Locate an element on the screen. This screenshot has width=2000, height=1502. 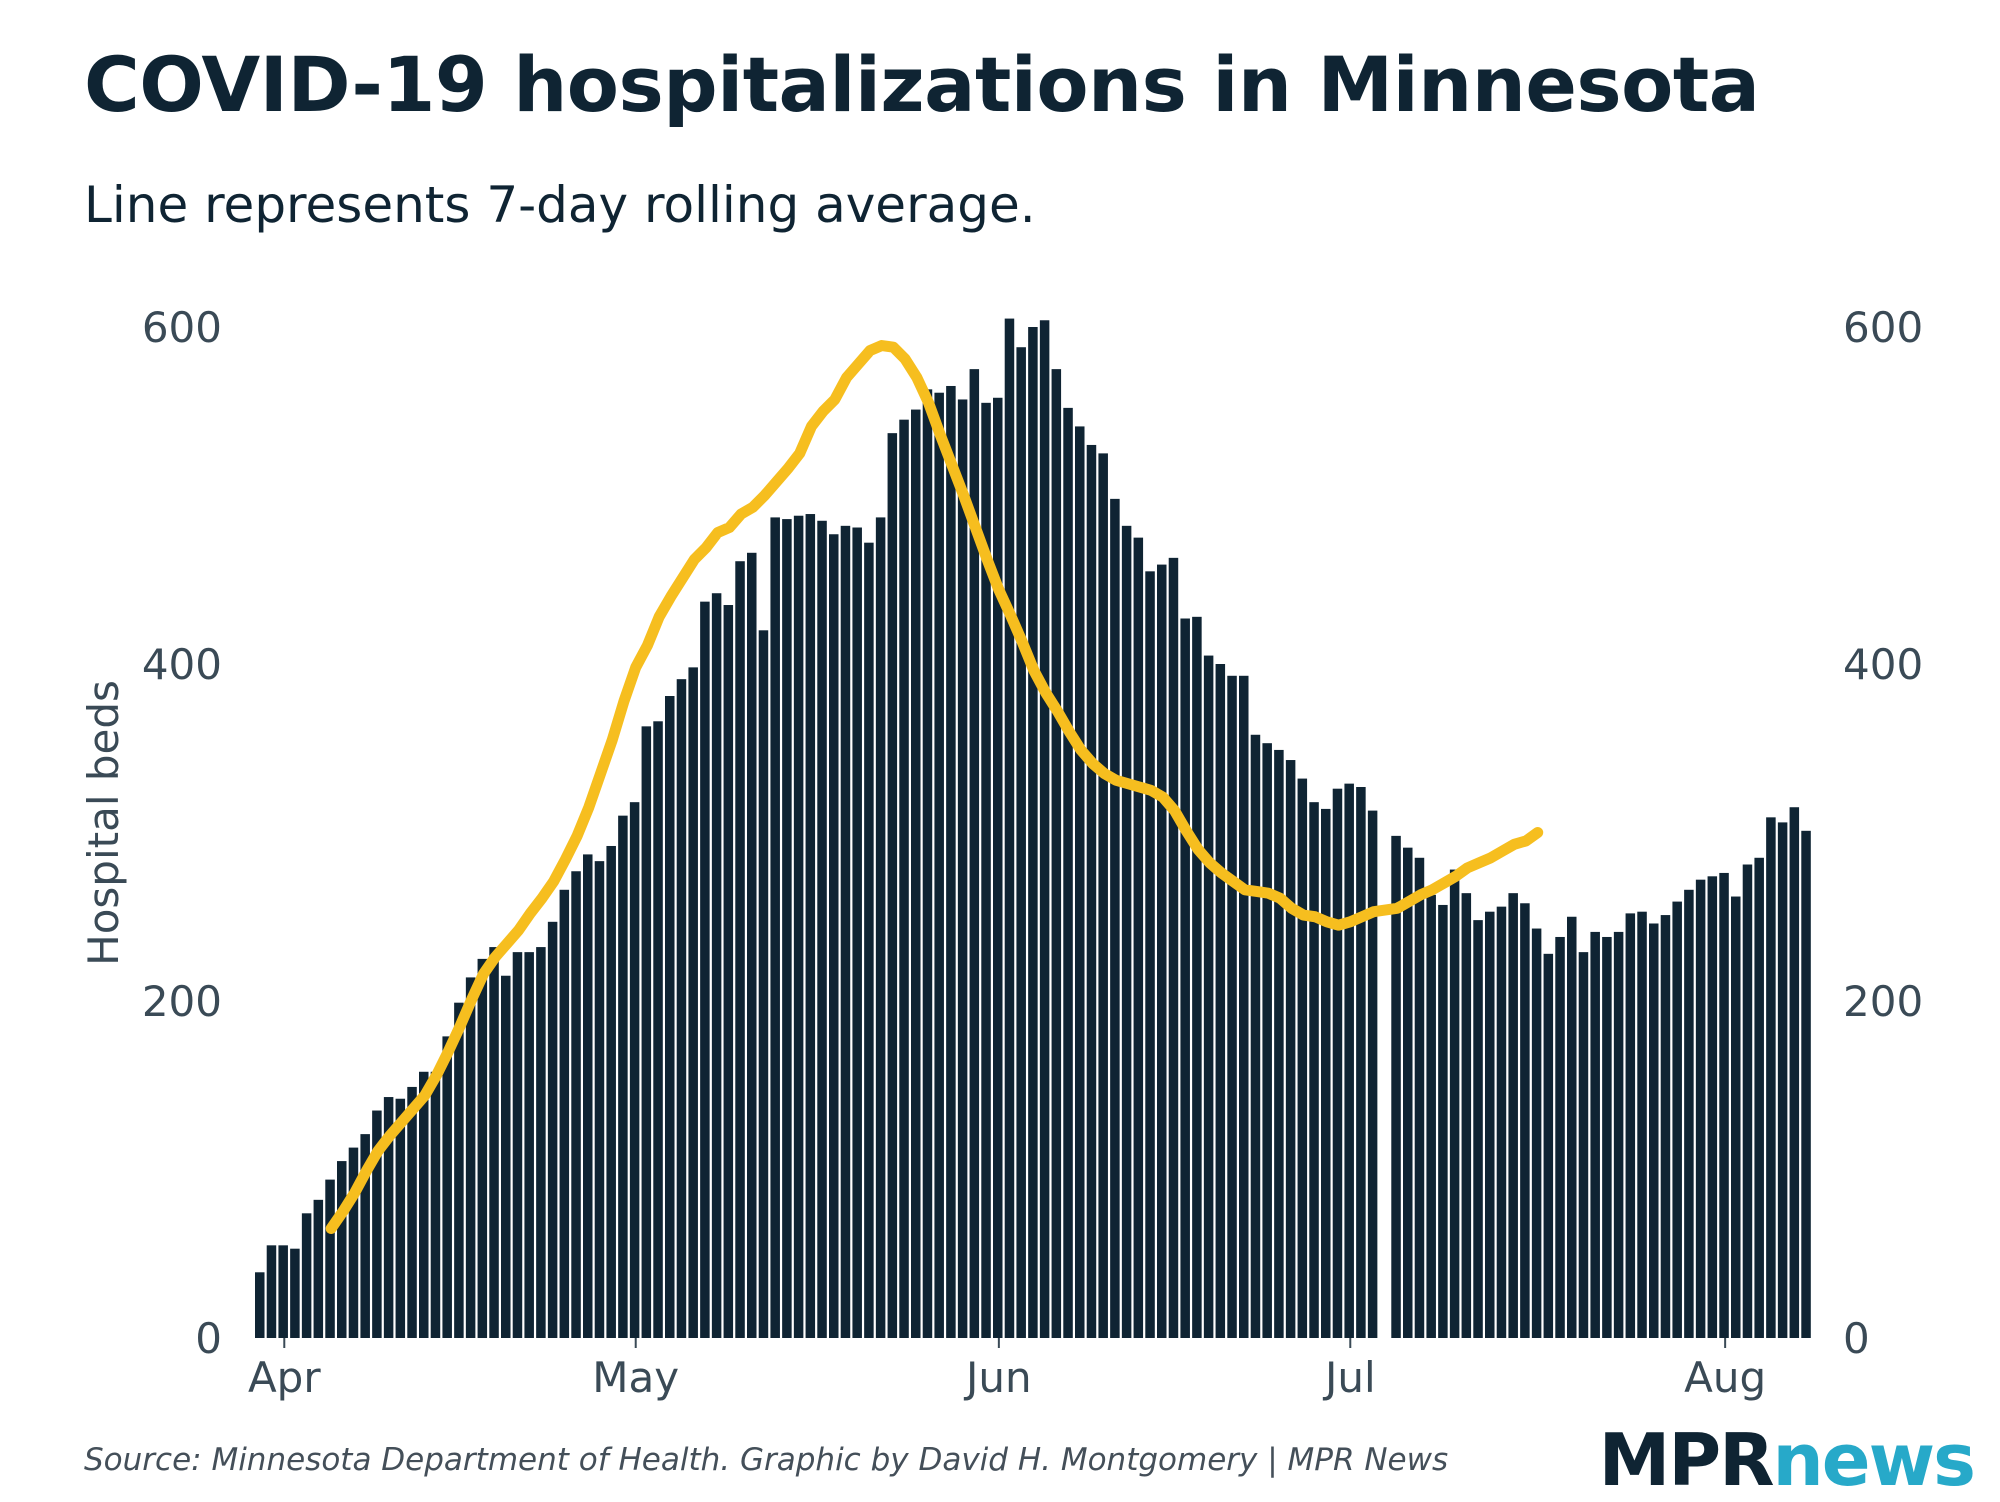
x-tick-label: Apr is located at coordinates (284, 1377).